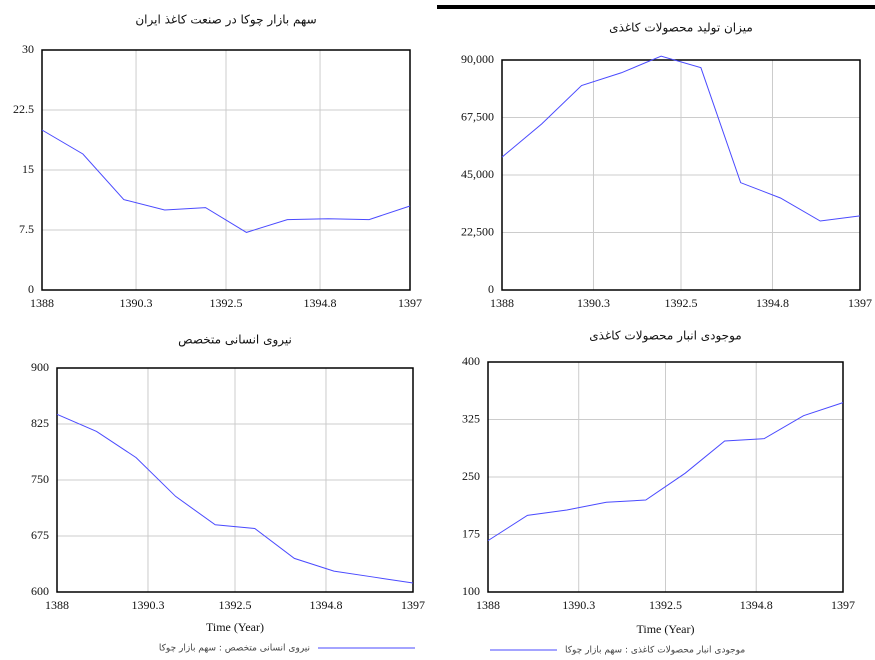  Describe the element at coordinates (26, 229) in the screenshot. I see `y-tick-label: 7.5` at that location.